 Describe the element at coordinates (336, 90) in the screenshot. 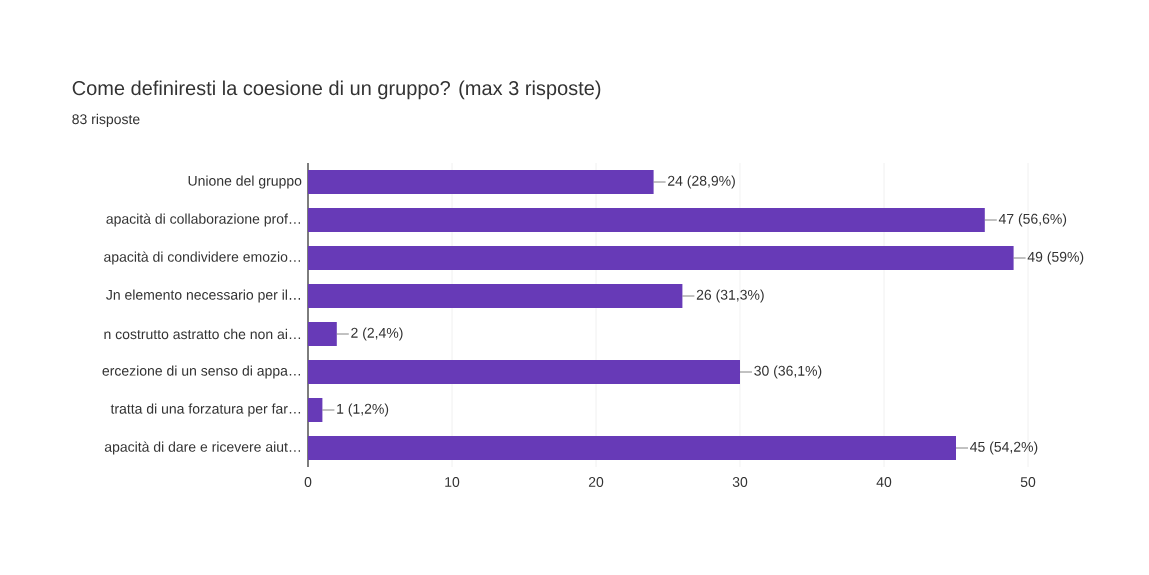

I see `chart-title: Come definiresti la coesione di un gruppo? (max 3 risposte)` at that location.